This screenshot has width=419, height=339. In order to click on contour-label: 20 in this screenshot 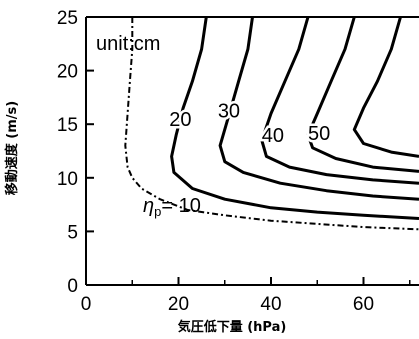, I will do `click(180, 120)`.